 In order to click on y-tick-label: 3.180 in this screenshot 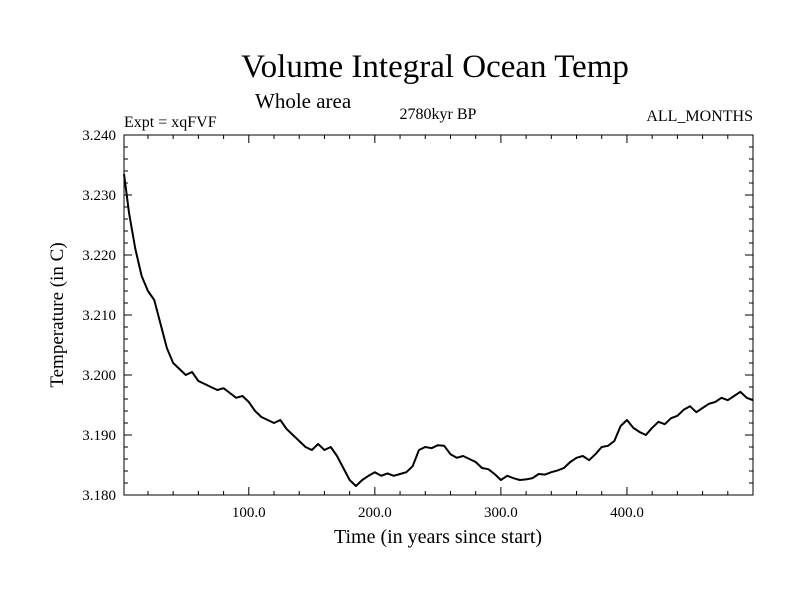, I will do `click(99, 496)`.